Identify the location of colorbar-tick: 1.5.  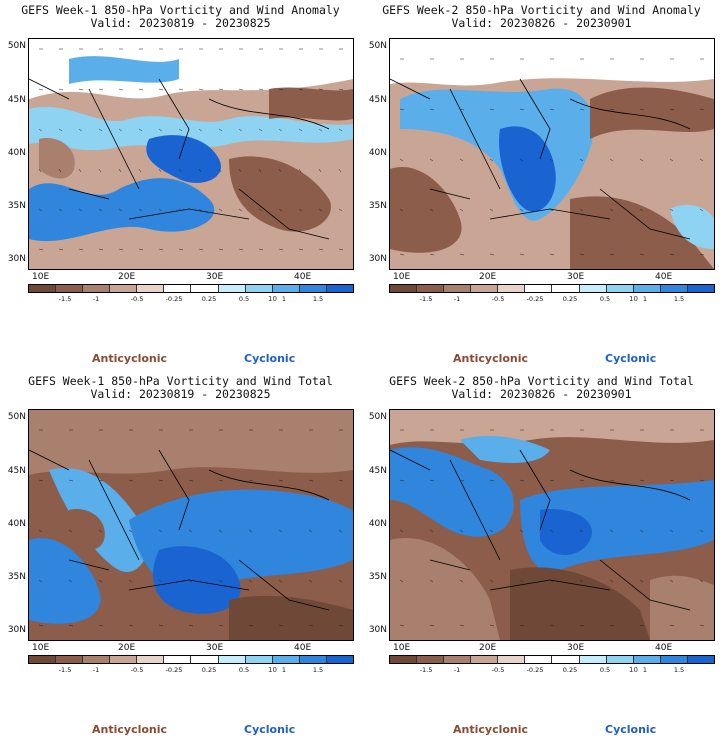
(679, 299).